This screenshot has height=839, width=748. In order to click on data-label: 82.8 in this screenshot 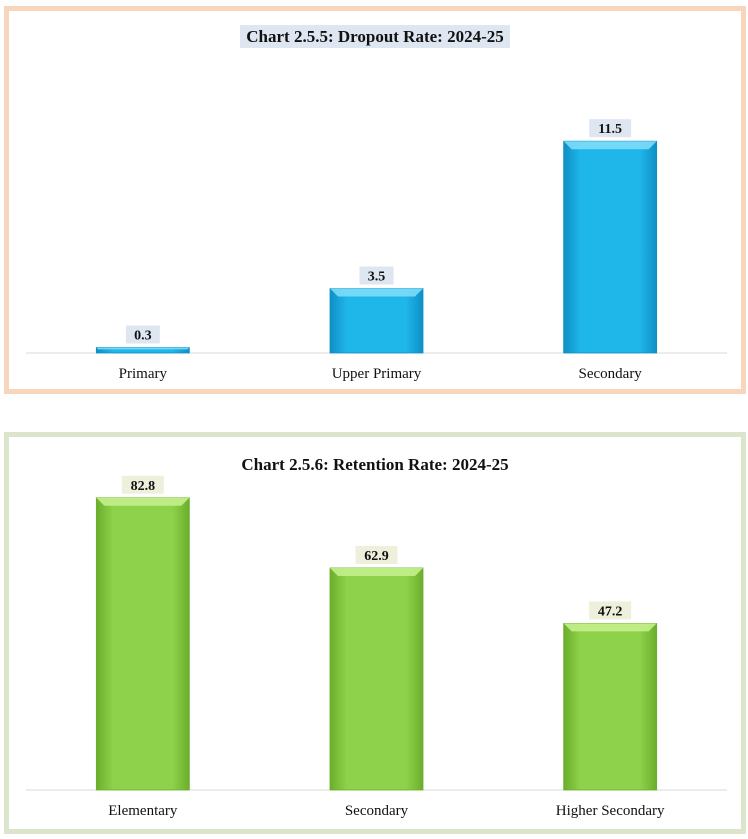, I will do `click(143, 486)`.